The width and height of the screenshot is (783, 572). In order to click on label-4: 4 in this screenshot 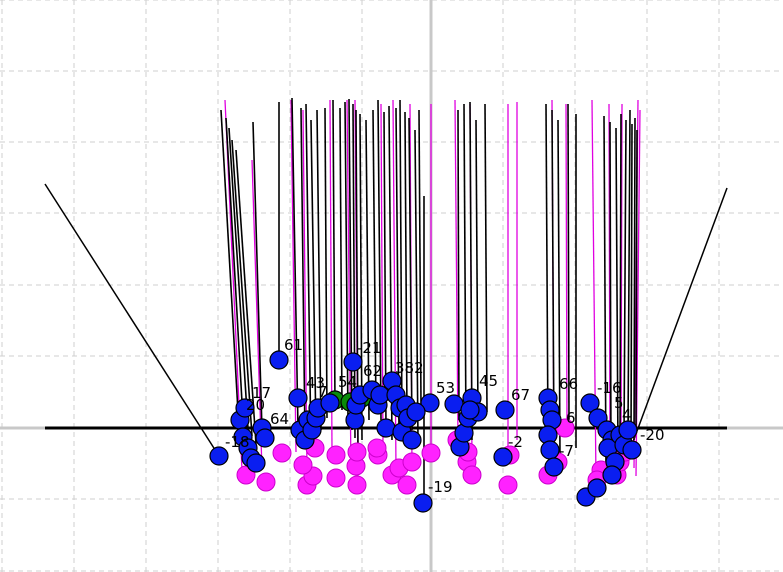, I will do `click(627, 415)`.